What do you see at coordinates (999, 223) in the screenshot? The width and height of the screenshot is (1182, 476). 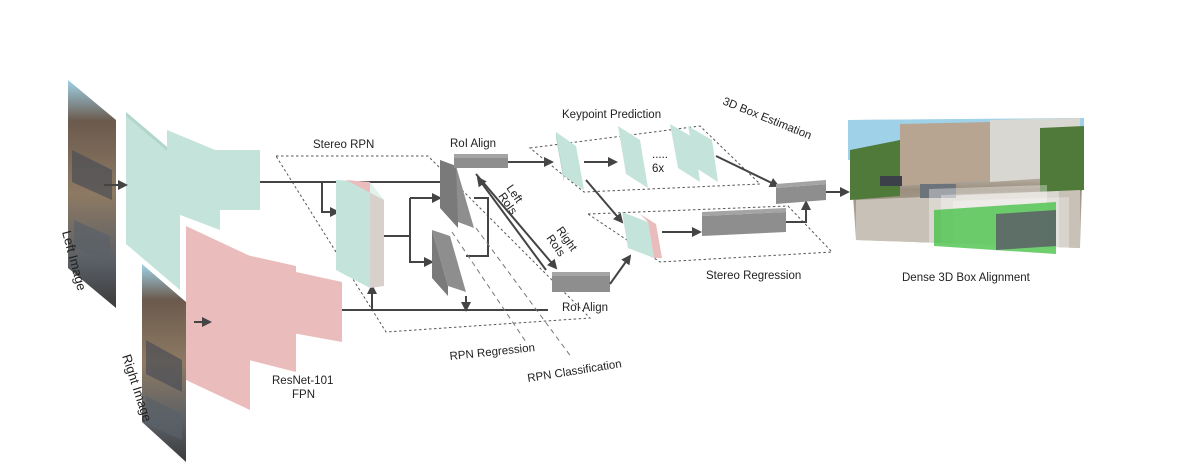 I see `dense-alignment-overlay-stack` at bounding box center [999, 223].